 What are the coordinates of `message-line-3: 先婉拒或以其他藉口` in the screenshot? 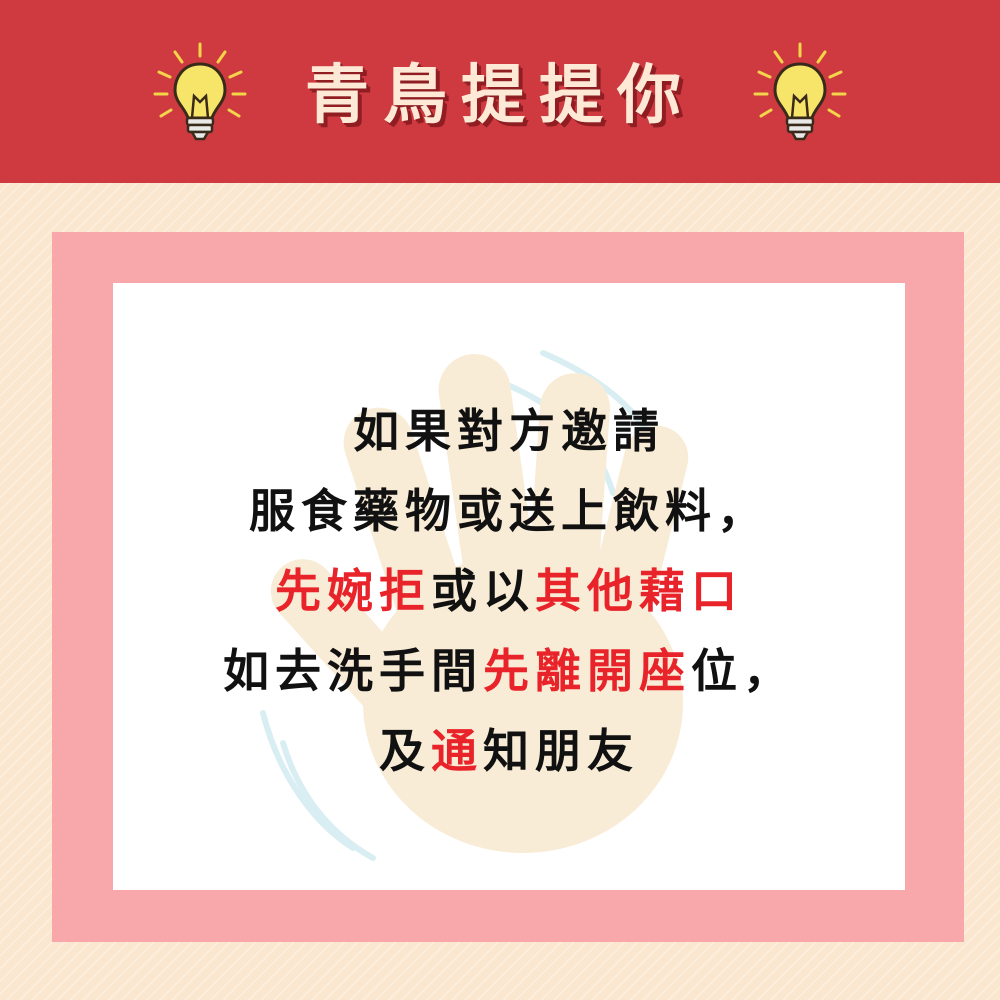 It's located at (509, 591).